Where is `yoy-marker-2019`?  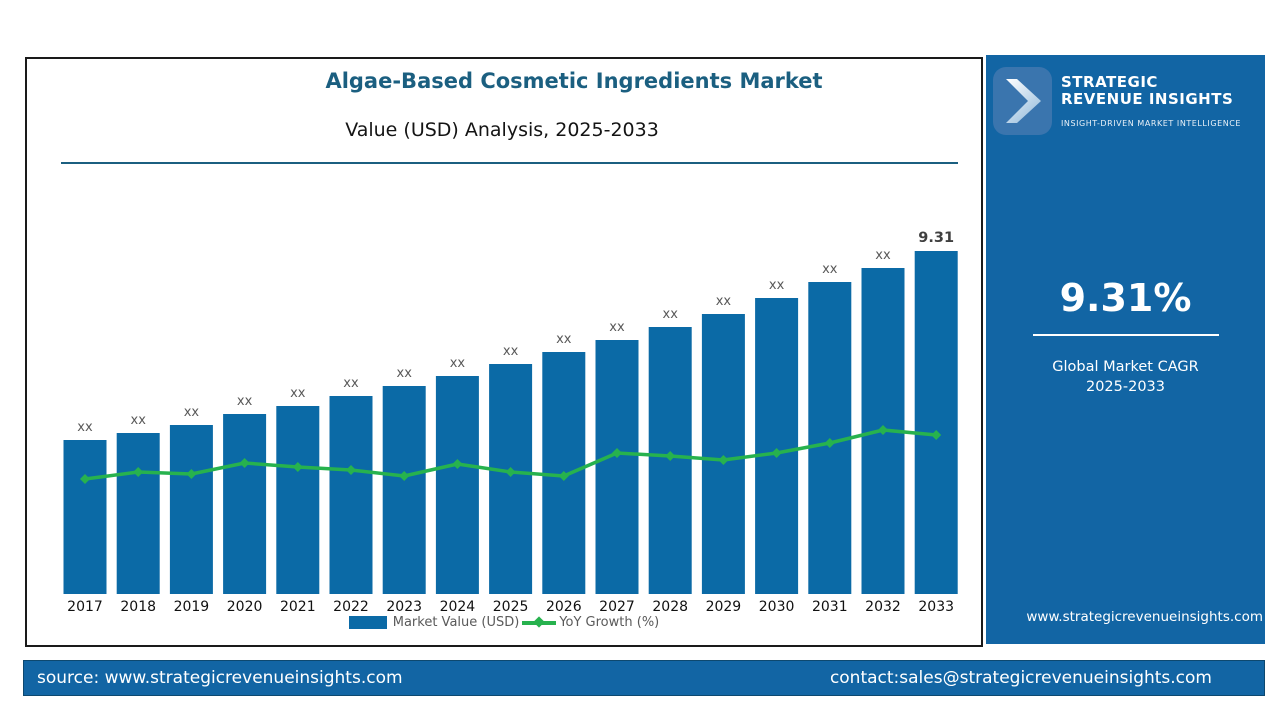 yoy-marker-2019 is located at coordinates (191, 474).